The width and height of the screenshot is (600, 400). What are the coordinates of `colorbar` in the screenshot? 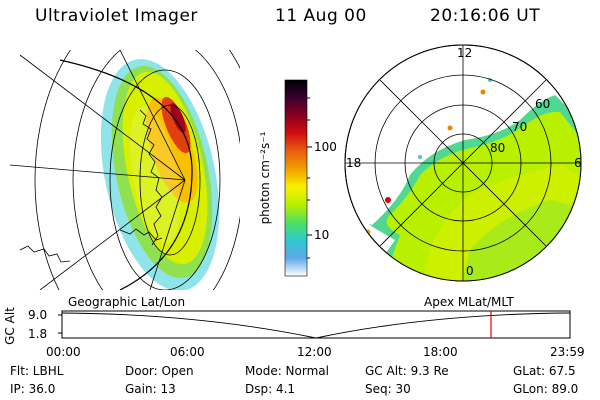 It's located at (298, 178).